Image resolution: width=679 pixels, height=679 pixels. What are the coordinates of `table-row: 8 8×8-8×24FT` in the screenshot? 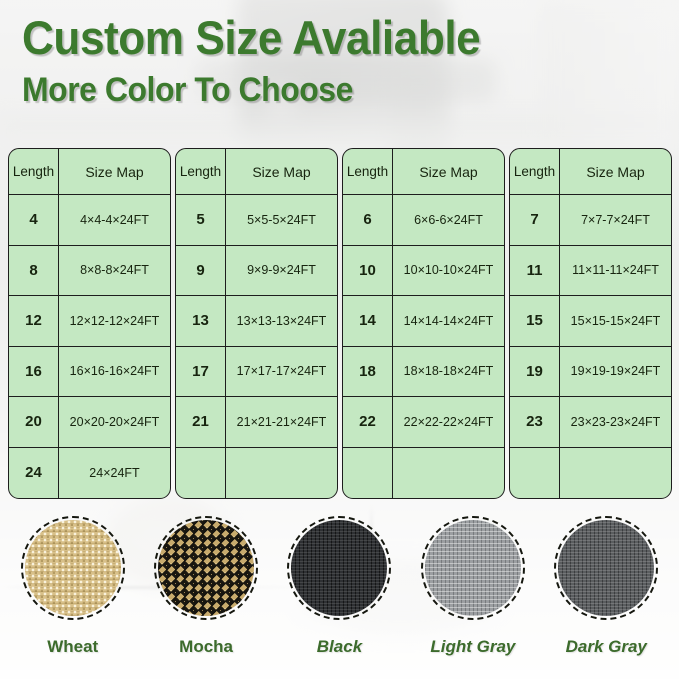 It's located at (89, 270).